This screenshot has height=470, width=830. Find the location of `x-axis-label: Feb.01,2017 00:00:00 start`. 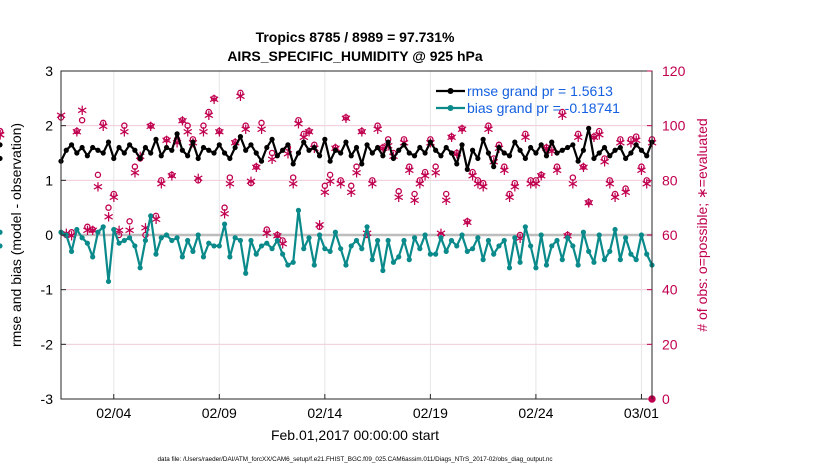

x-axis-label: Feb.01,2017 00:00:00 start is located at coordinates (355, 435).